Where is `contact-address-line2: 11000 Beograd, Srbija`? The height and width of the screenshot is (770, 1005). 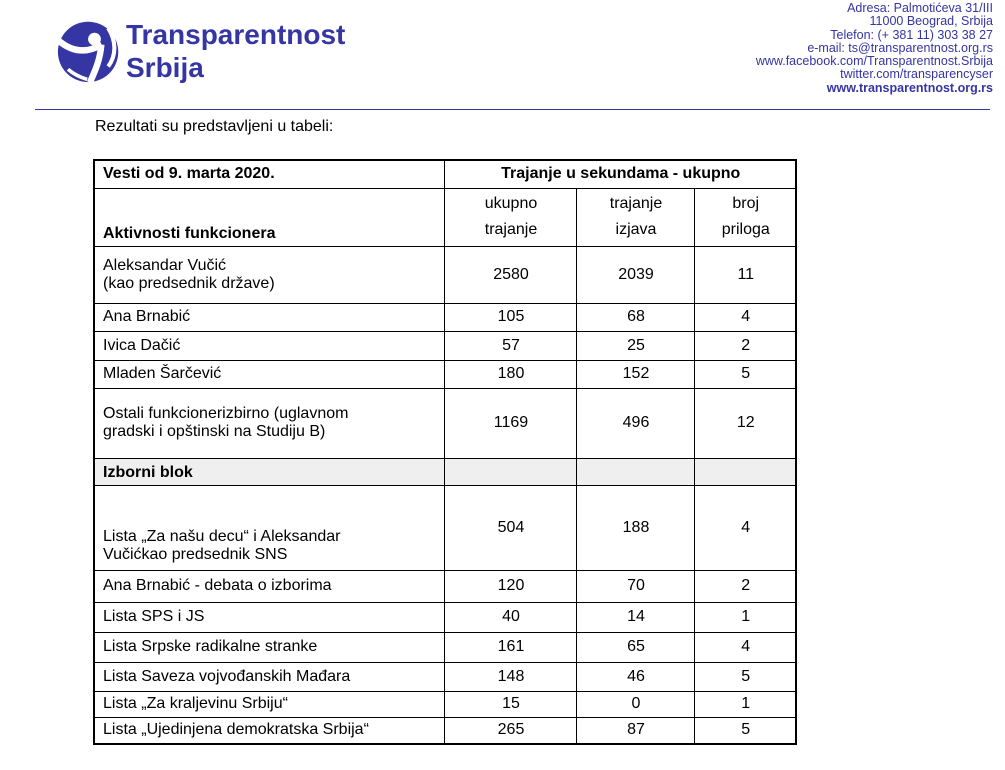 contact-address-line2: 11000 Beograd, Srbija is located at coordinates (931, 21).